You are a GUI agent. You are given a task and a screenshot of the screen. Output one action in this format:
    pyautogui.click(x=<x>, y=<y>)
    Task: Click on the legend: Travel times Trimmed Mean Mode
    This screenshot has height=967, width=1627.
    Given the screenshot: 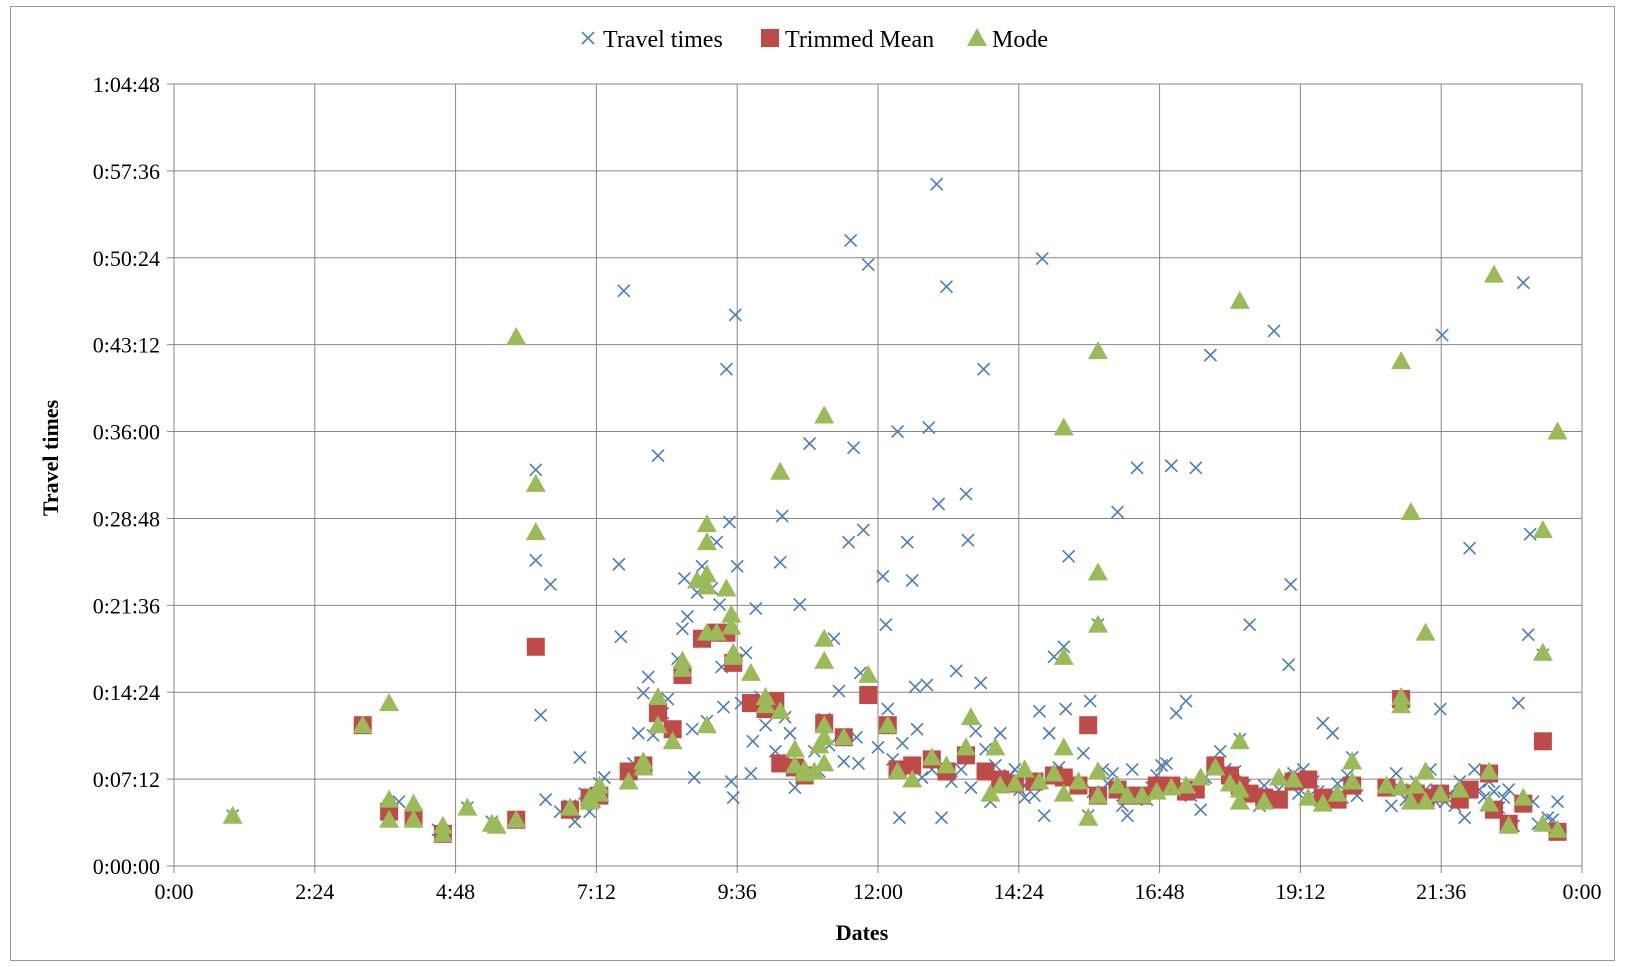 What is the action you would take?
    pyautogui.click(x=814, y=40)
    